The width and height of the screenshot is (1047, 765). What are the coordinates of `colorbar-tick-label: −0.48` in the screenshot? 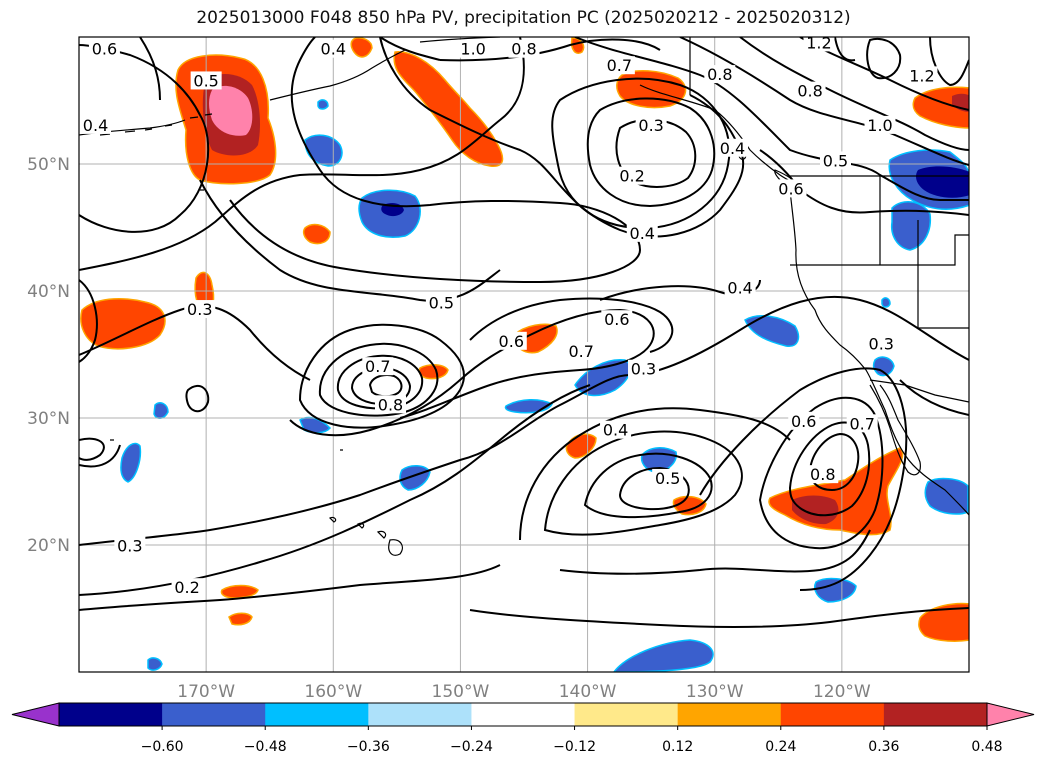 It's located at (265, 747).